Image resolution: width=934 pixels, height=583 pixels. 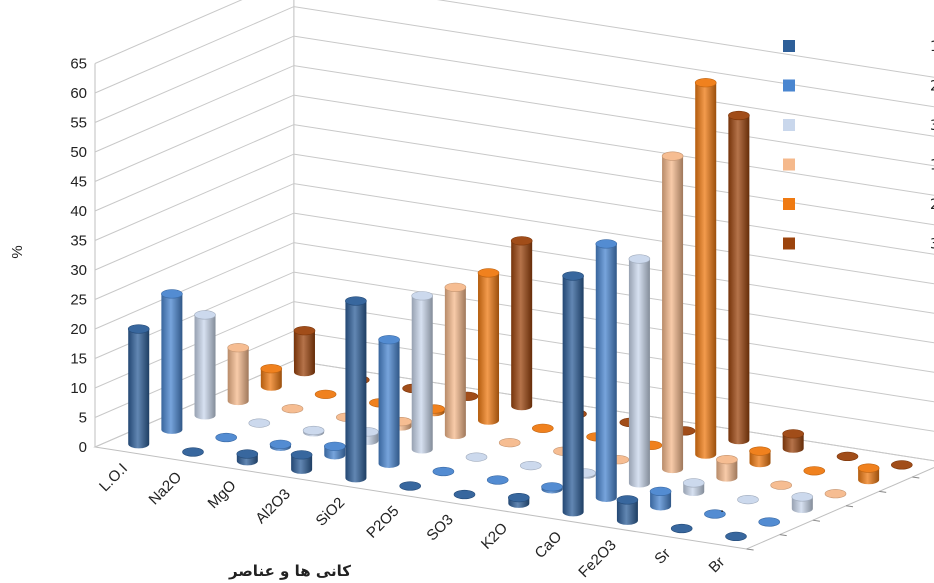 I want to click on x-tick-label: CaO, so click(x=548, y=545).